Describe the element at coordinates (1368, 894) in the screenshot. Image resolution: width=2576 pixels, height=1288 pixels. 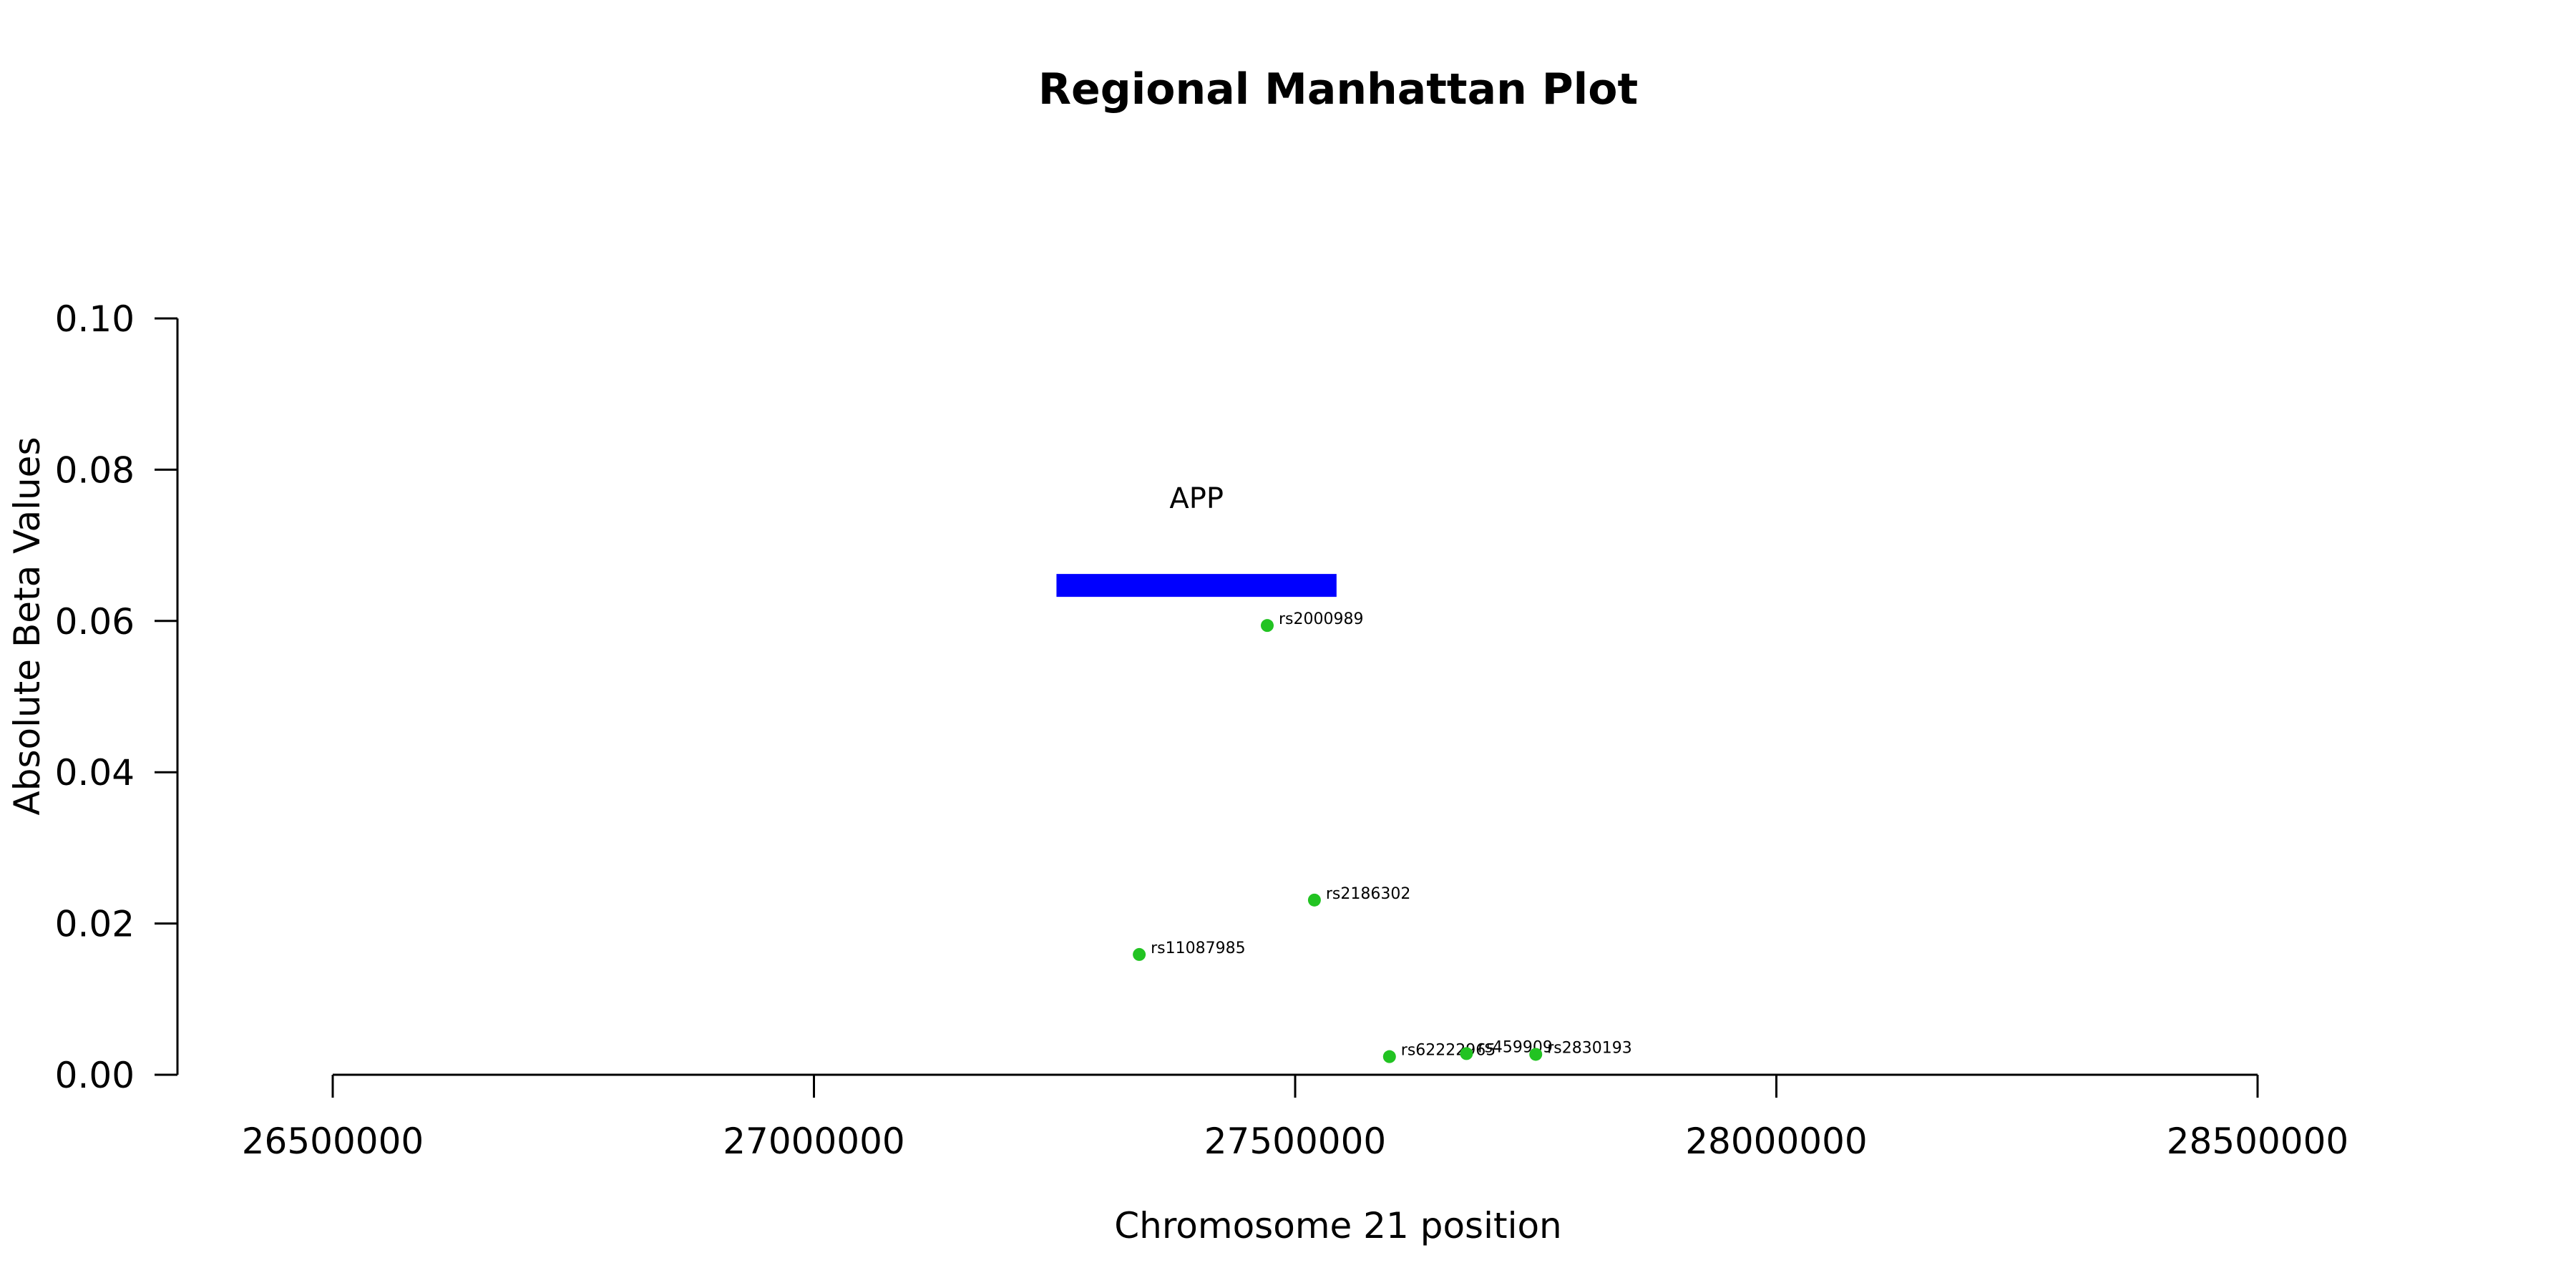
I see `snp-label: rs2186302` at that location.